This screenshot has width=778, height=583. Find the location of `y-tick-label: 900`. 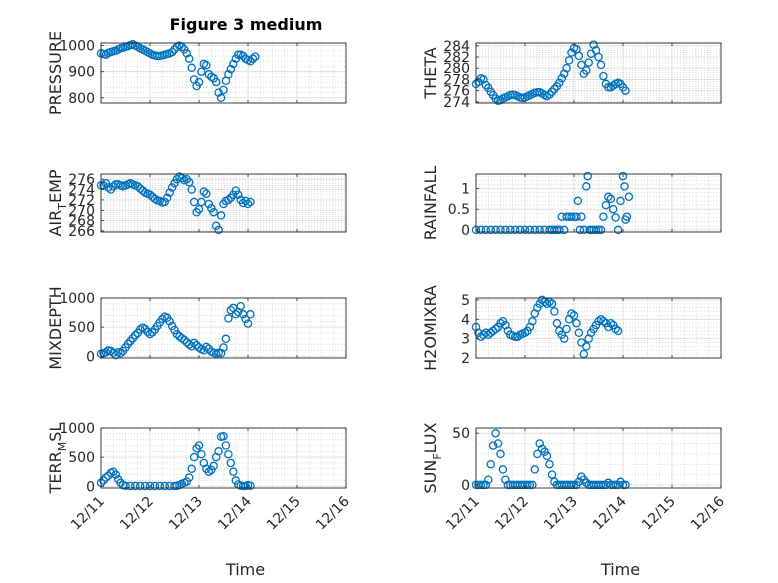

y-tick-label: 900 is located at coordinates (81, 73).